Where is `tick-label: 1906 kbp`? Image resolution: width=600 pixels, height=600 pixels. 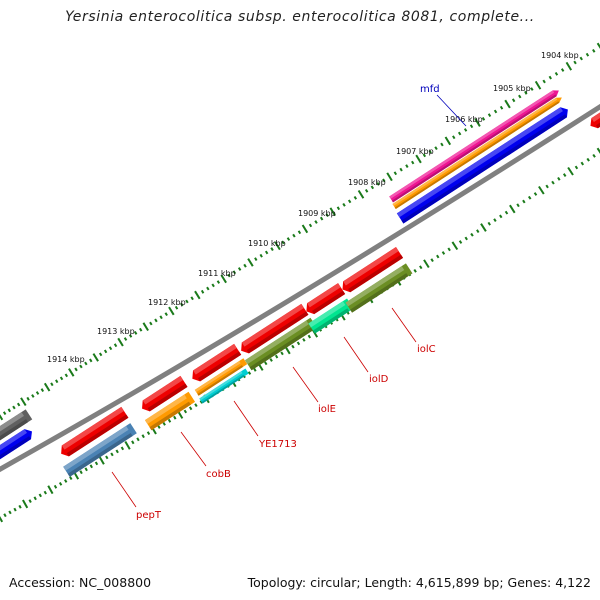
tick-label: 1906 kbp is located at coordinates (464, 119).